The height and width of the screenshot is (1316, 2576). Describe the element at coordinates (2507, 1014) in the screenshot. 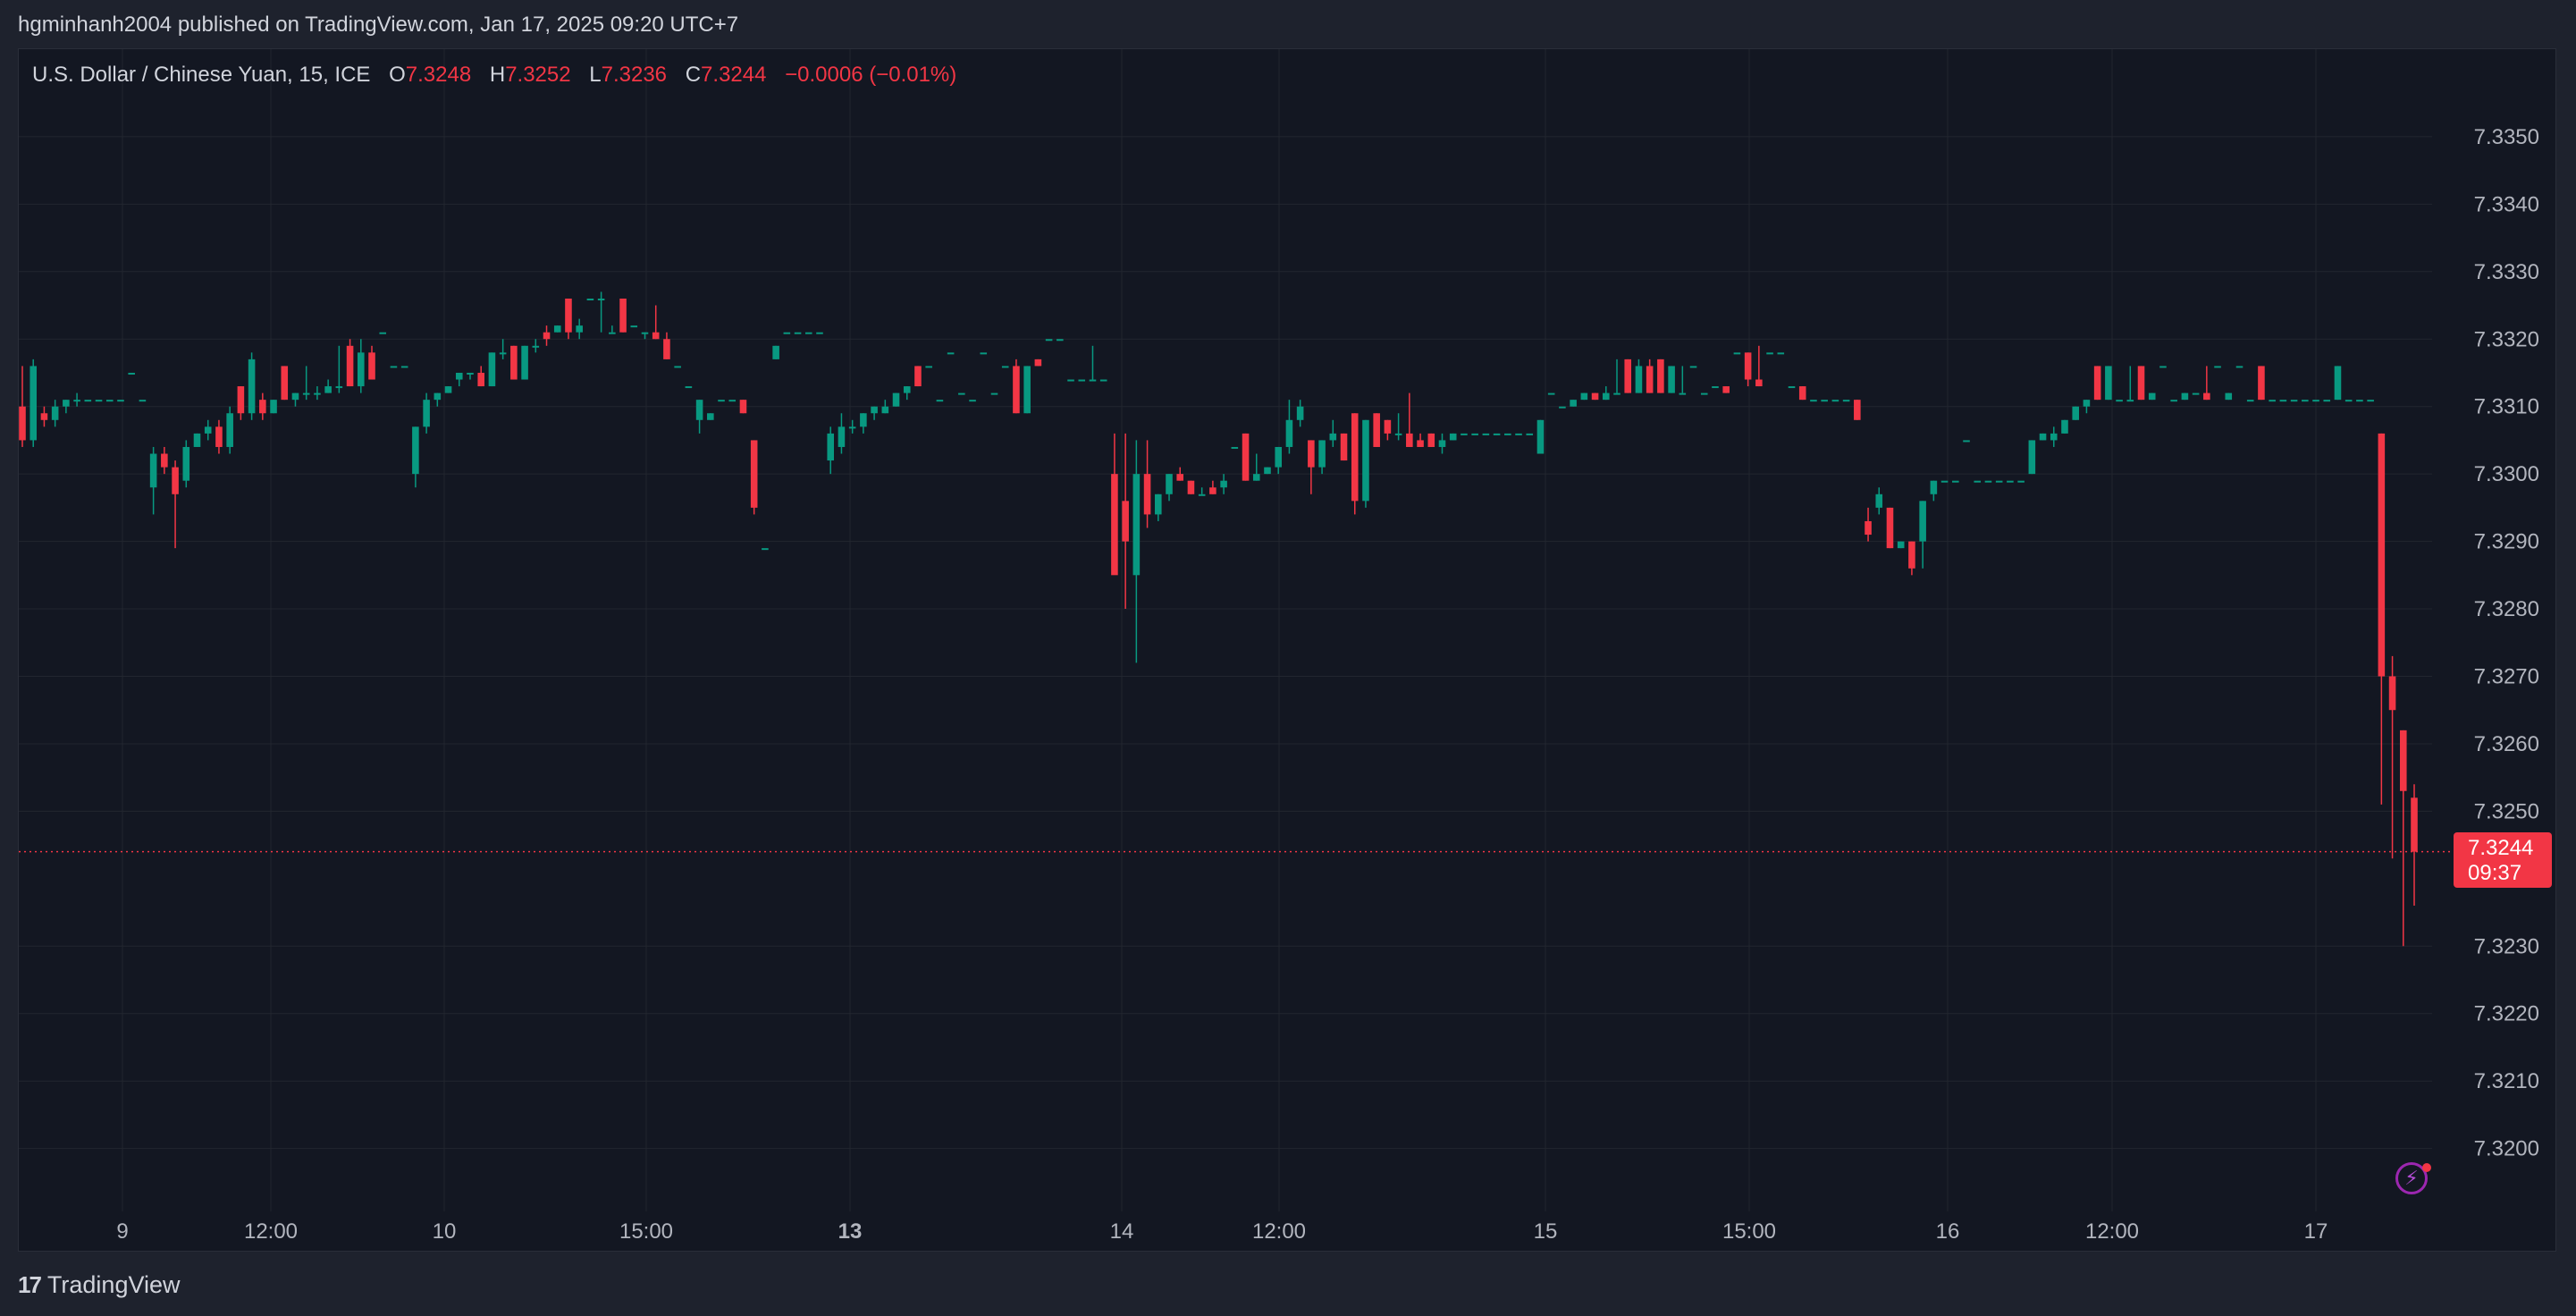

I see `y-tick-label: 7.3220` at that location.